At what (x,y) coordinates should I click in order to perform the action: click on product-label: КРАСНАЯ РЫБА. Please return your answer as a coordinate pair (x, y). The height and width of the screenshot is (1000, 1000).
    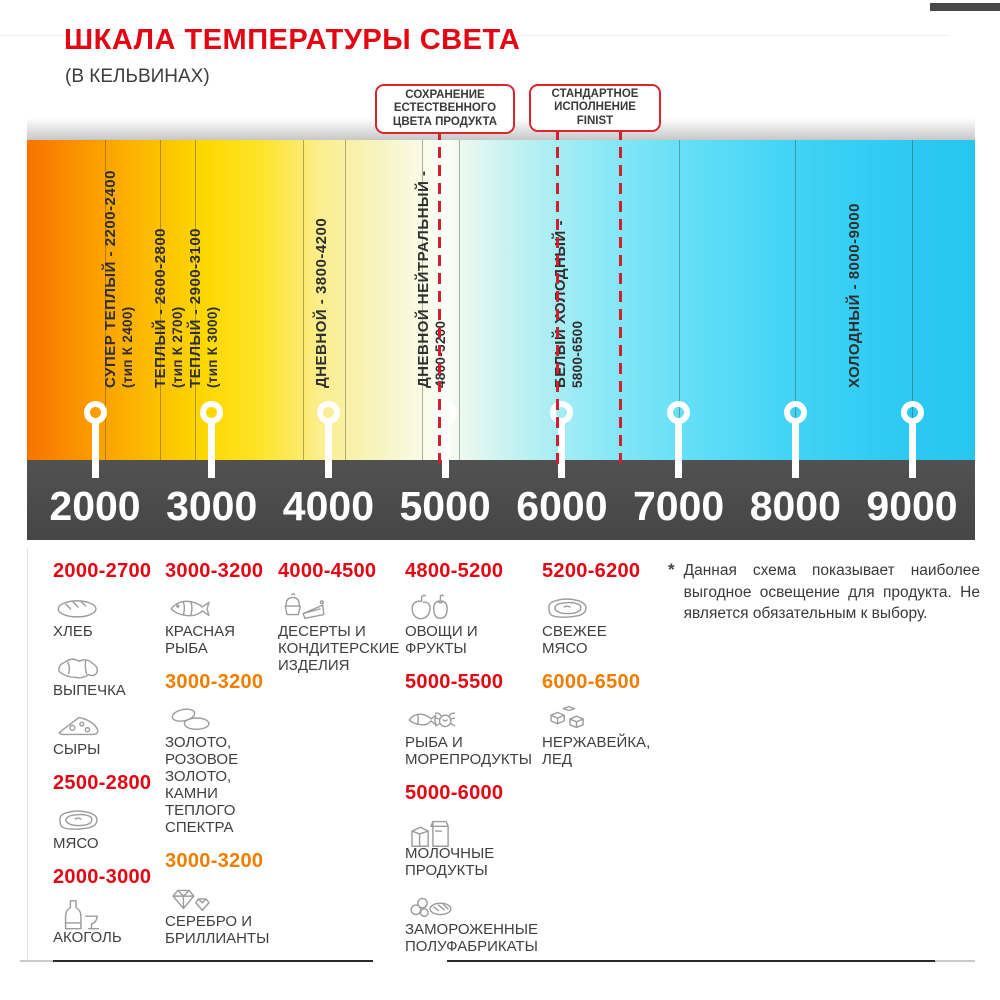
    Looking at the image, I should click on (200, 640).